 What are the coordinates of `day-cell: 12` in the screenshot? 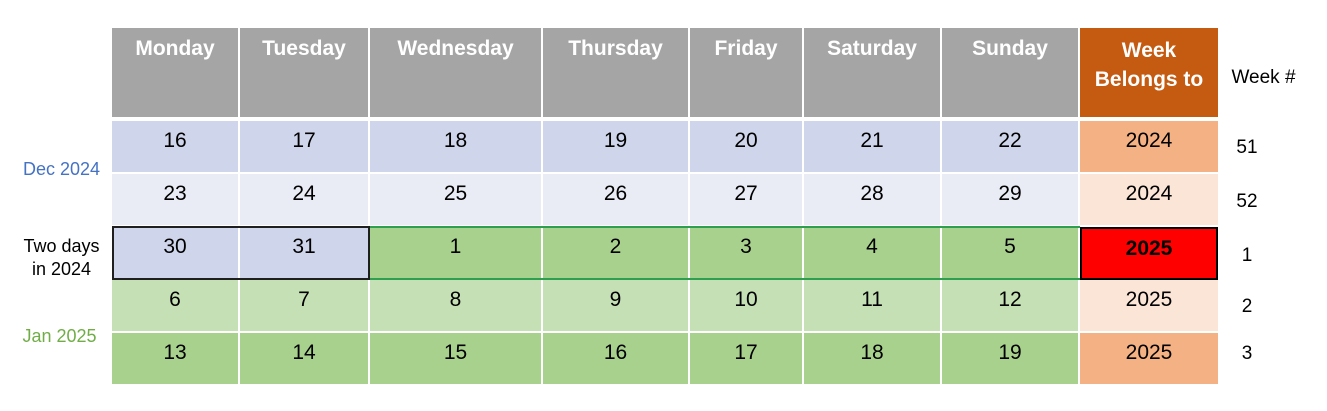 It's located at (1011, 306).